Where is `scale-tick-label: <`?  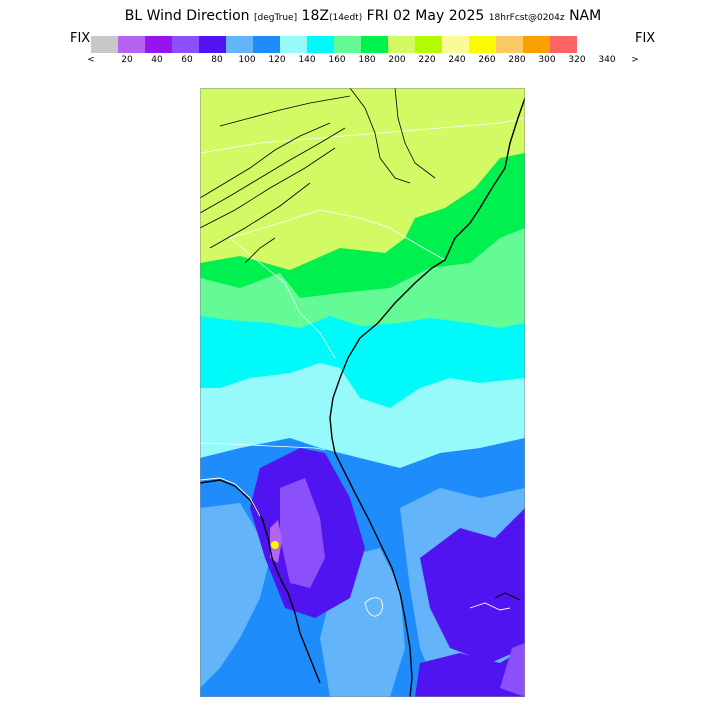 scale-tick-label: < is located at coordinates (91, 60).